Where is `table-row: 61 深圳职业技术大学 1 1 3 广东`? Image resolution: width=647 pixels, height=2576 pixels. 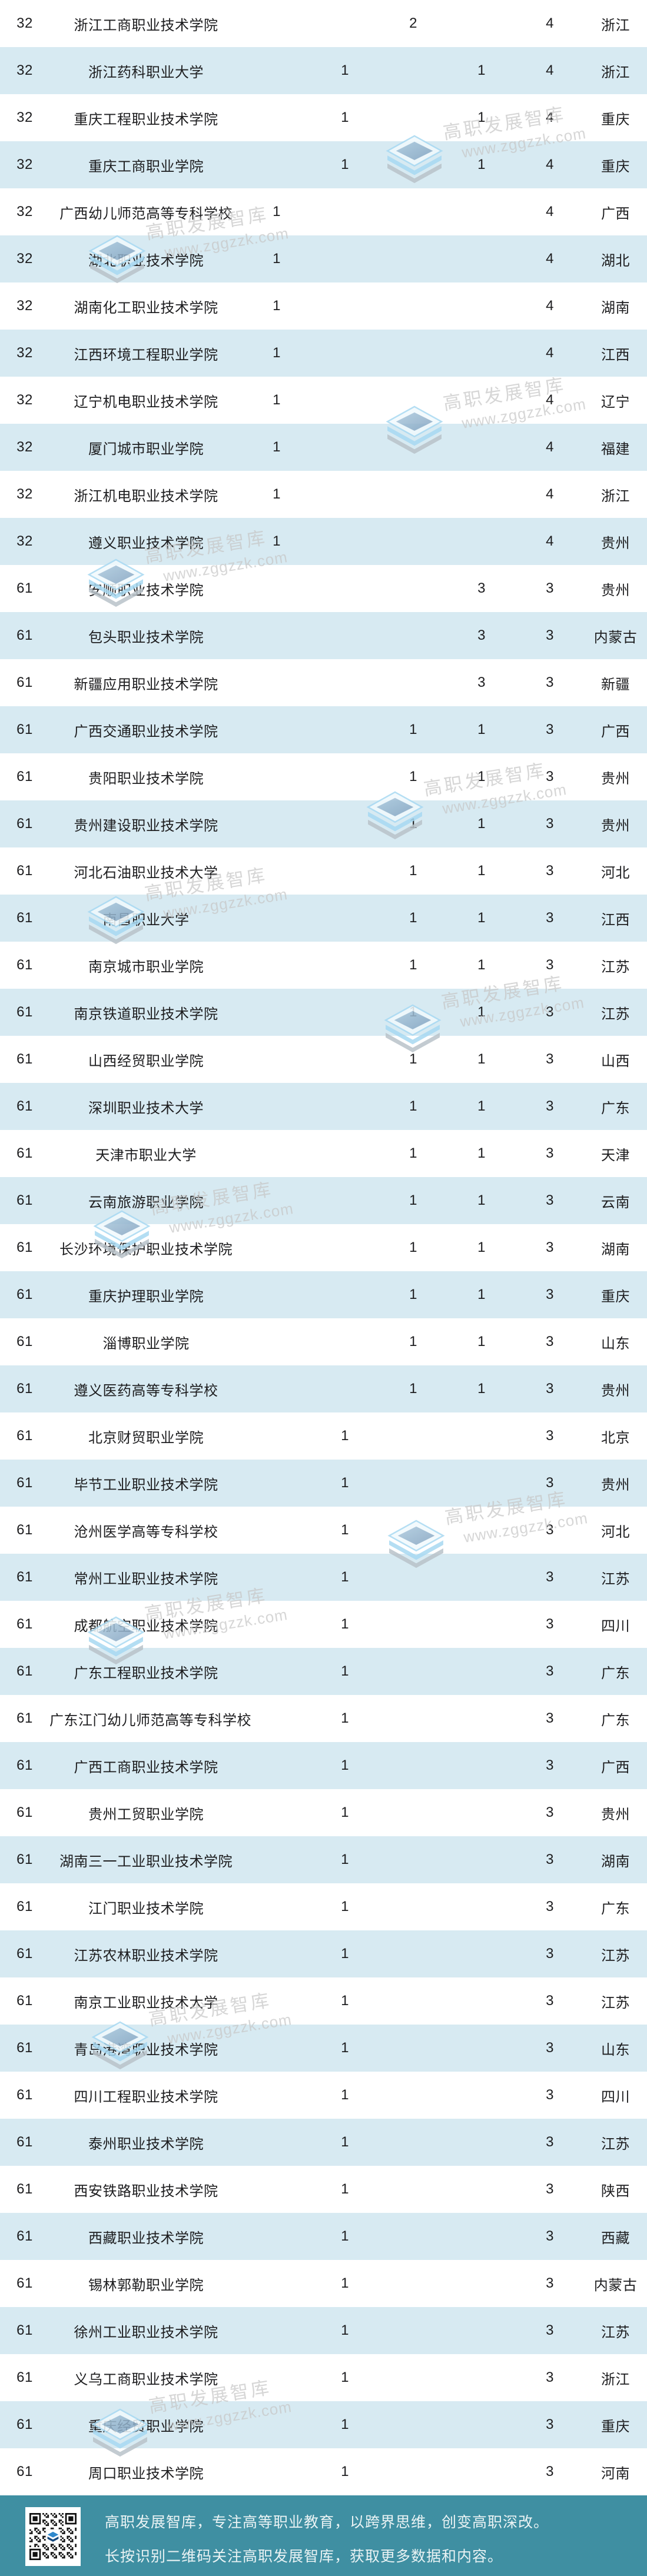 table-row: 61 深圳职业技术大学 1 1 3 广东 is located at coordinates (323, 1106).